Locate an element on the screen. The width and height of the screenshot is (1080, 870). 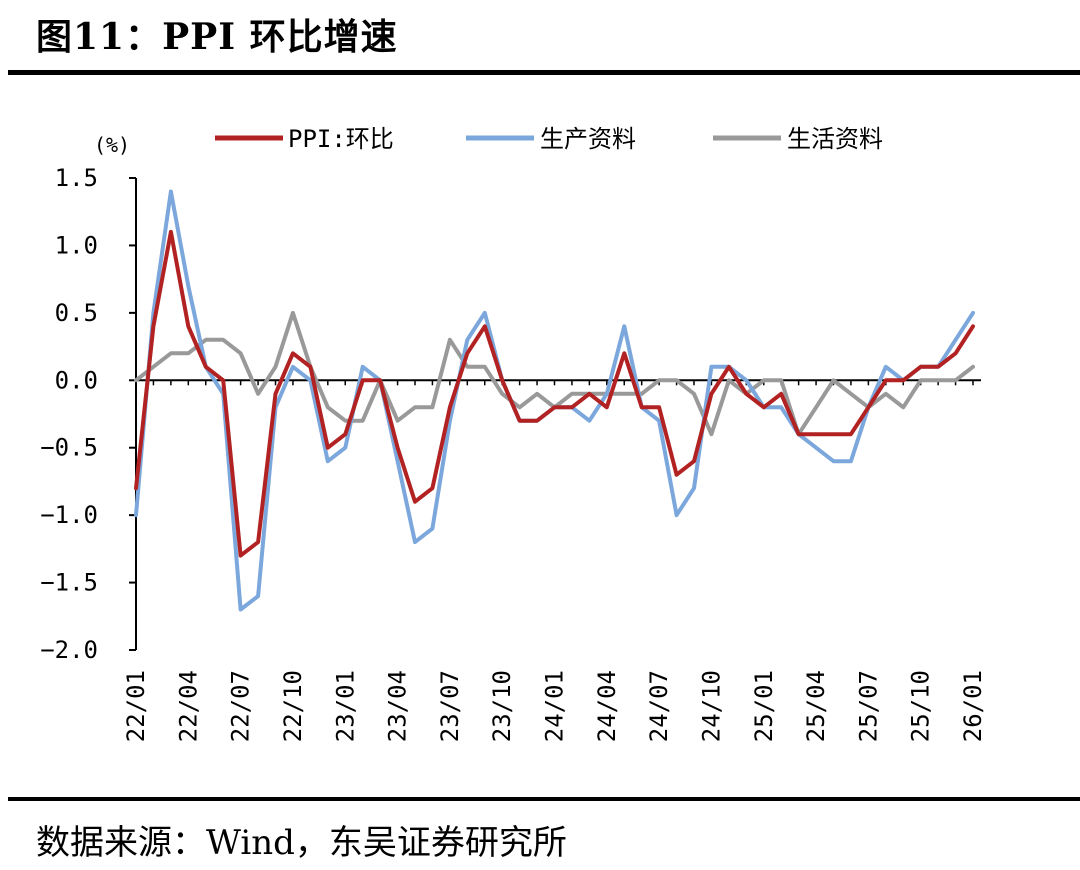
x-tick-label: 23/01 is located at coordinates (345, 706).